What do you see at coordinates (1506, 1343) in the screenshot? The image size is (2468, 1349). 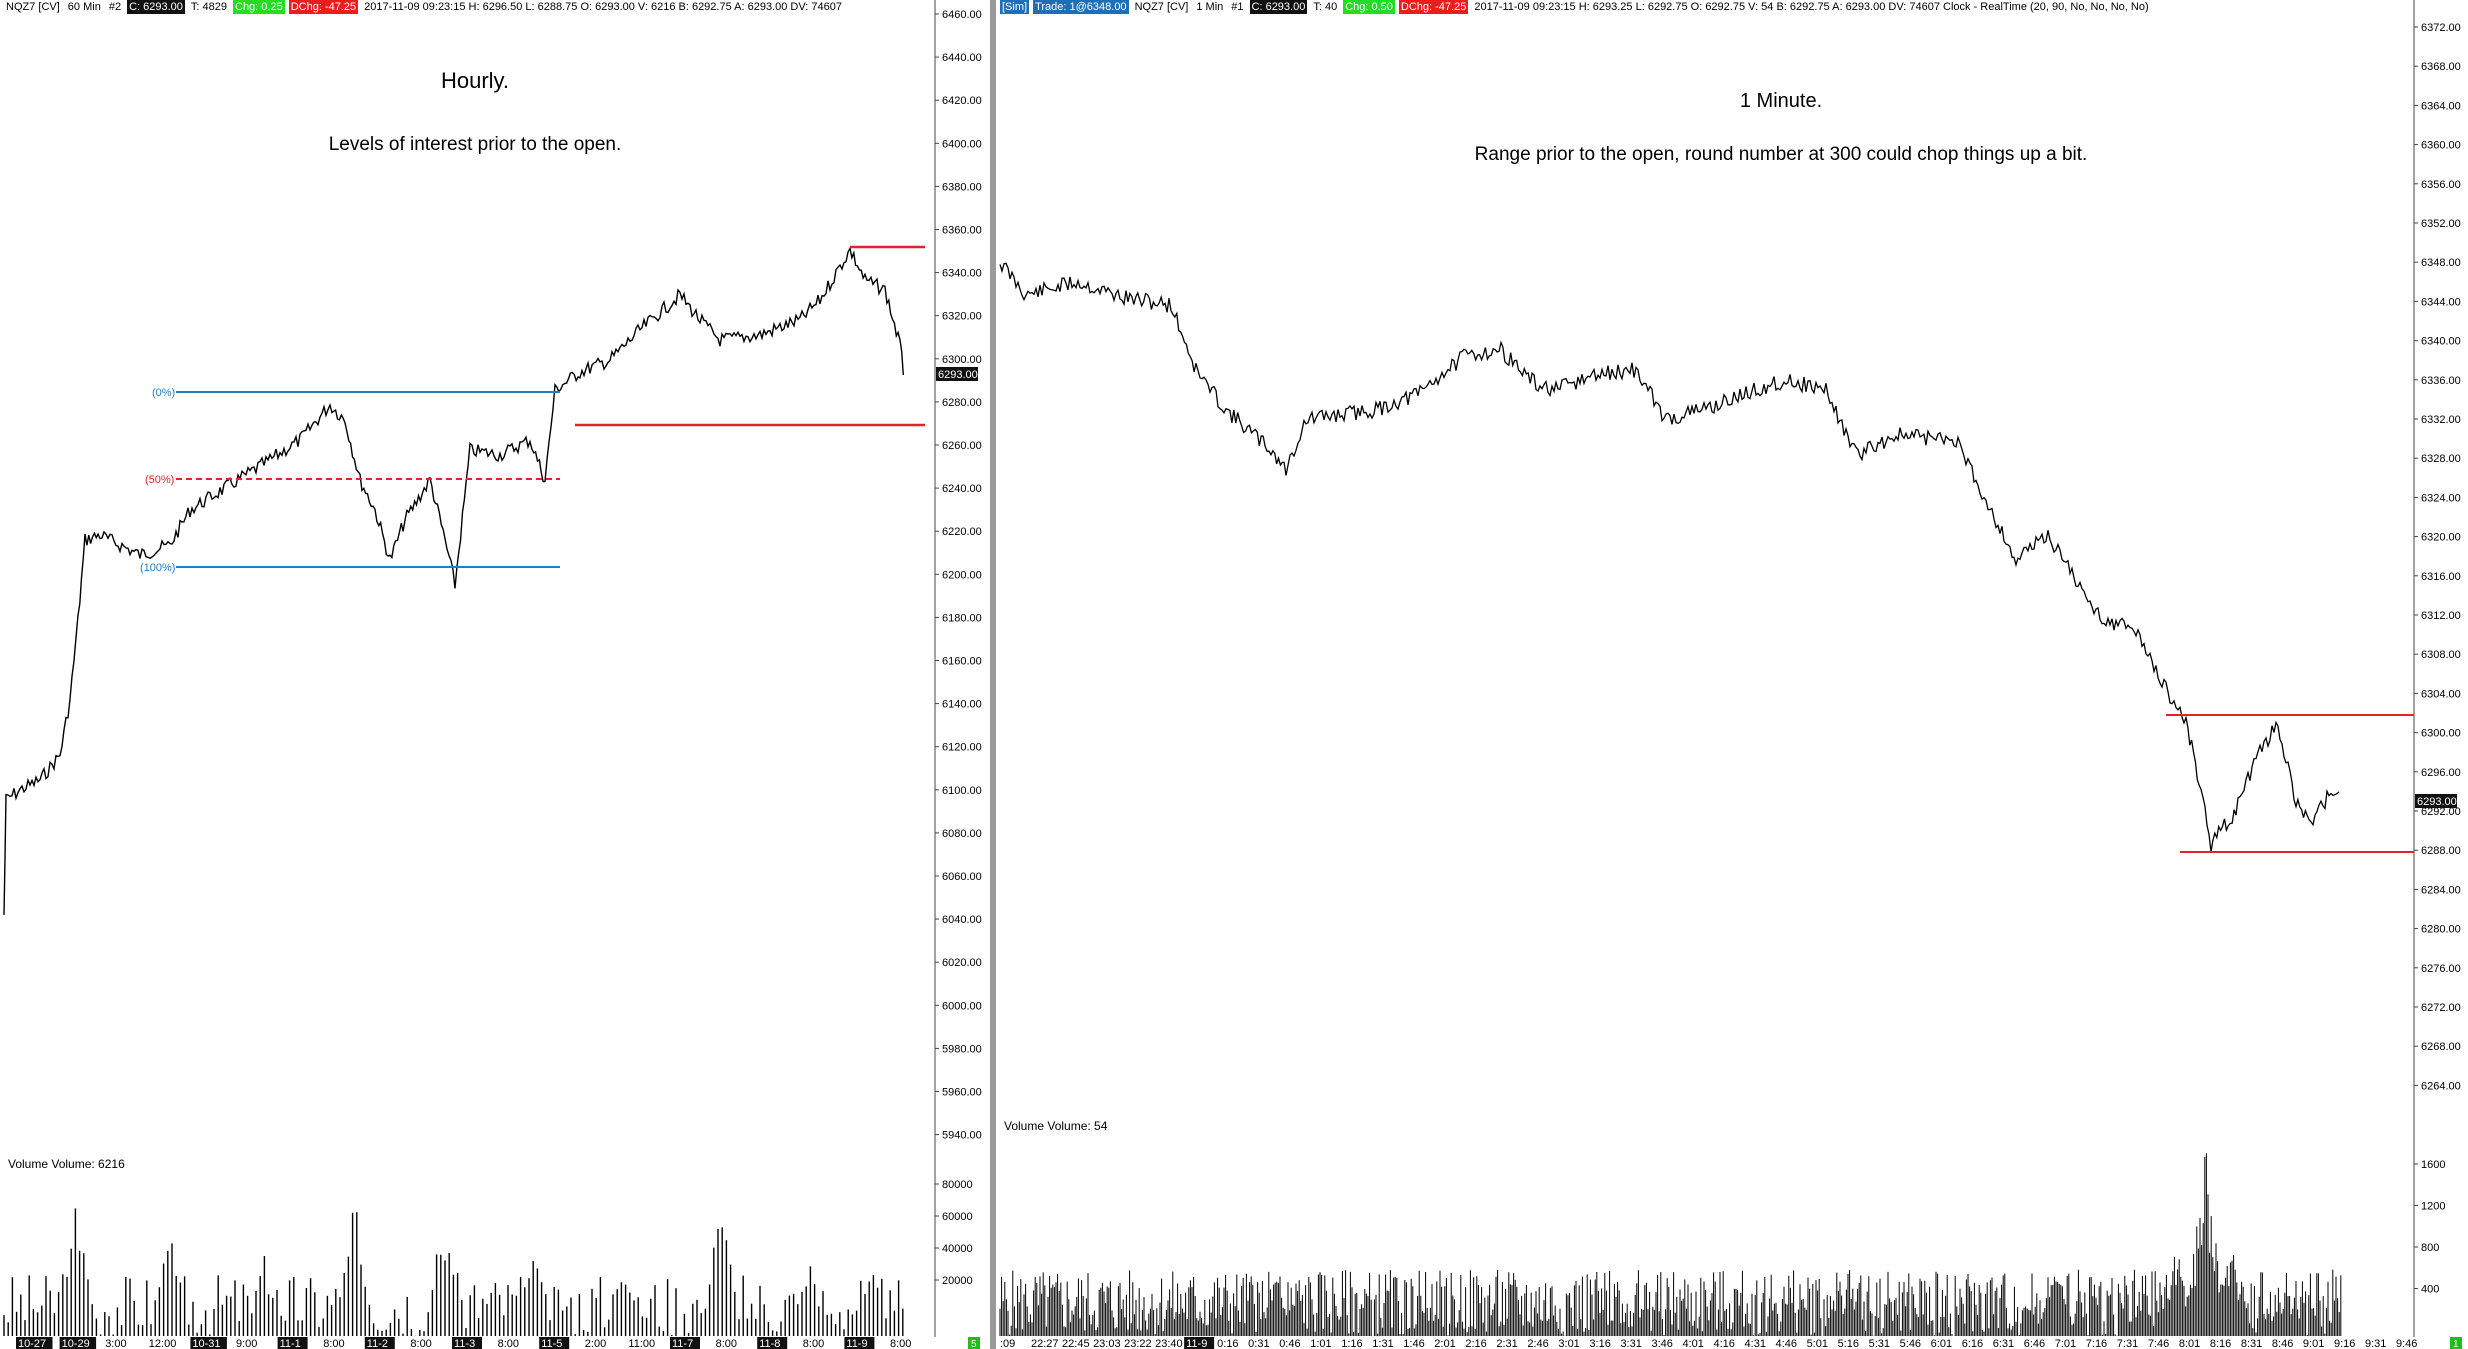 I see `time-tick-label: 2:31` at bounding box center [1506, 1343].